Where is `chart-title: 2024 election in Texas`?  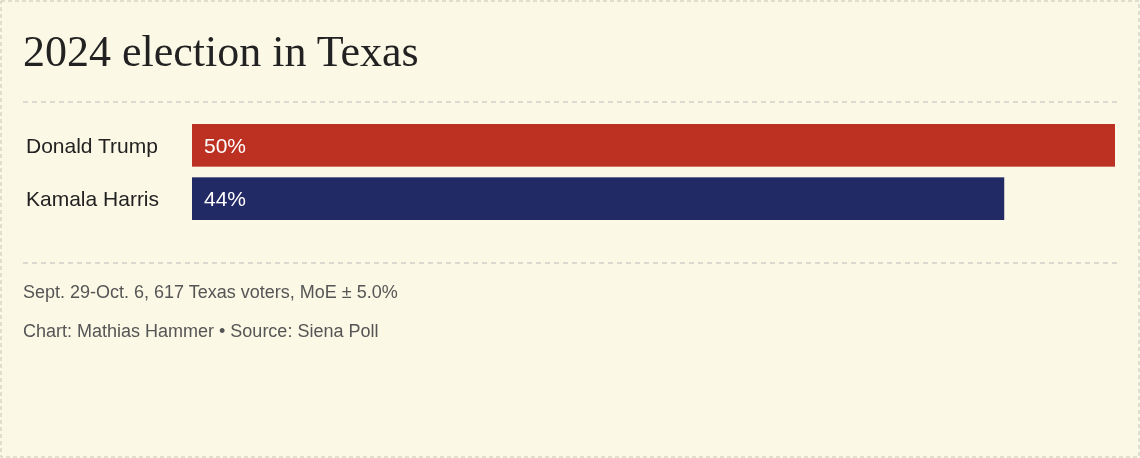
chart-title: 2024 election in Texas is located at coordinates (221, 51).